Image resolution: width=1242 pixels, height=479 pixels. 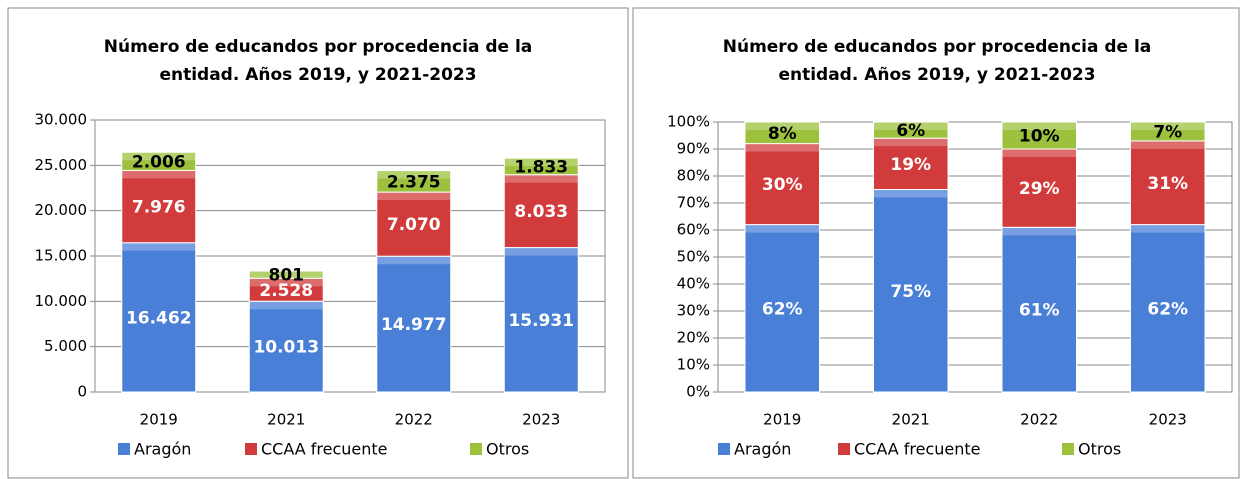 I want to click on y-tick-label: 100%, so click(x=688, y=122).